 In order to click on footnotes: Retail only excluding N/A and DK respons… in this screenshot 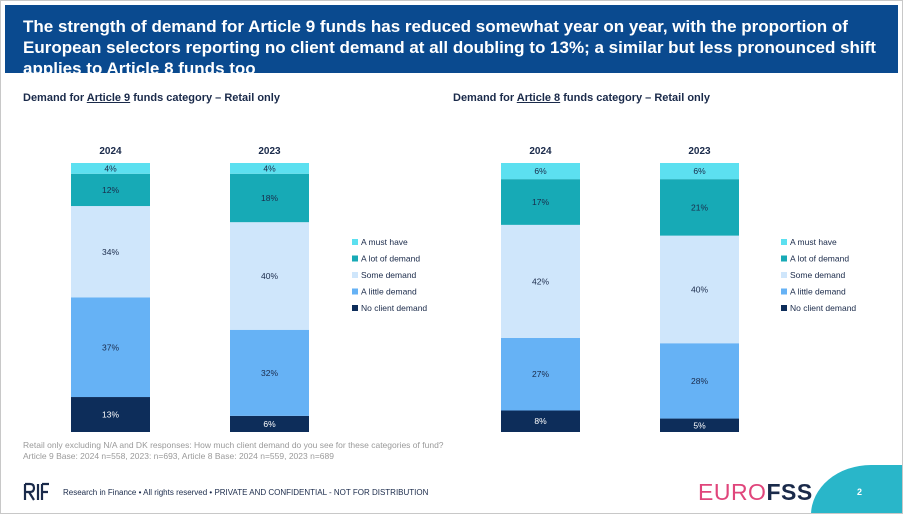, I will do `click(233, 451)`.